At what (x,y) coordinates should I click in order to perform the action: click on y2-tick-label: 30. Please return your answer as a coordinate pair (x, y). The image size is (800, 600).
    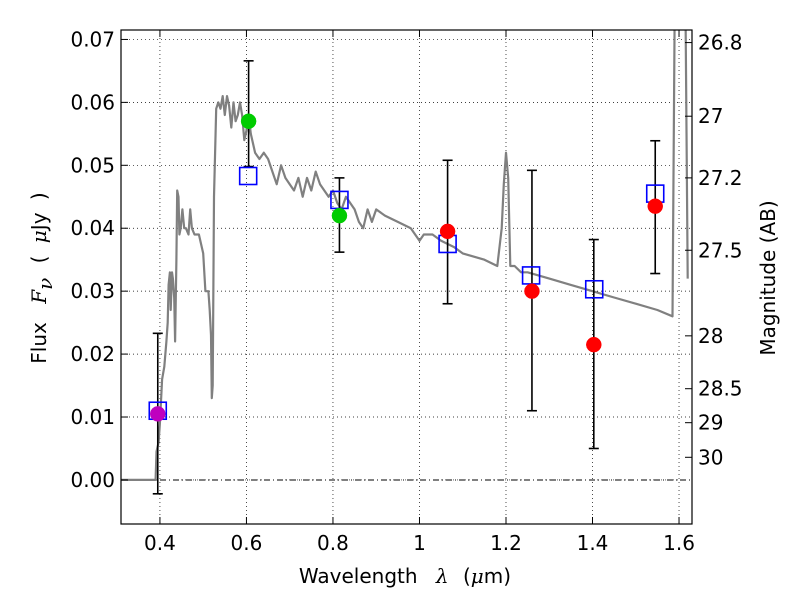
    Looking at the image, I should click on (710, 457).